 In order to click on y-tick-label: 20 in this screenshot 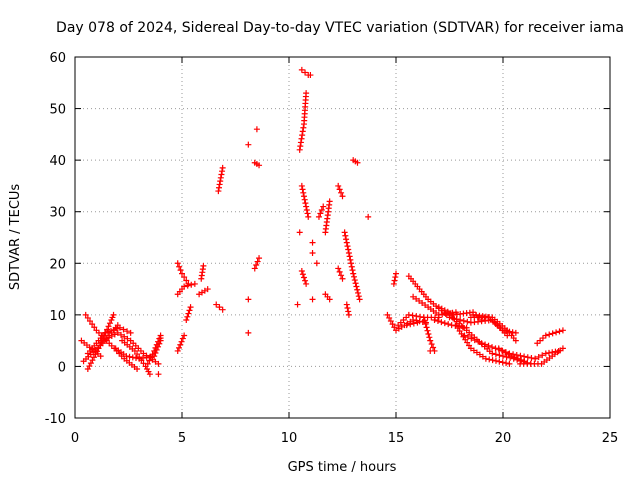, I will do `click(57, 264)`.